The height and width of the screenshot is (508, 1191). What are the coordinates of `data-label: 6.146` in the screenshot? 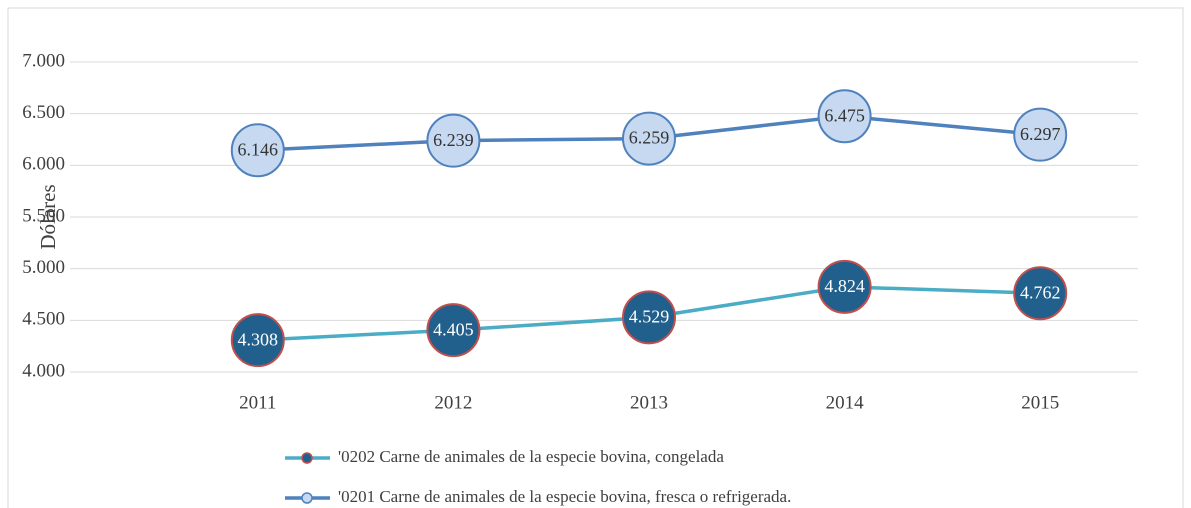 It's located at (258, 149).